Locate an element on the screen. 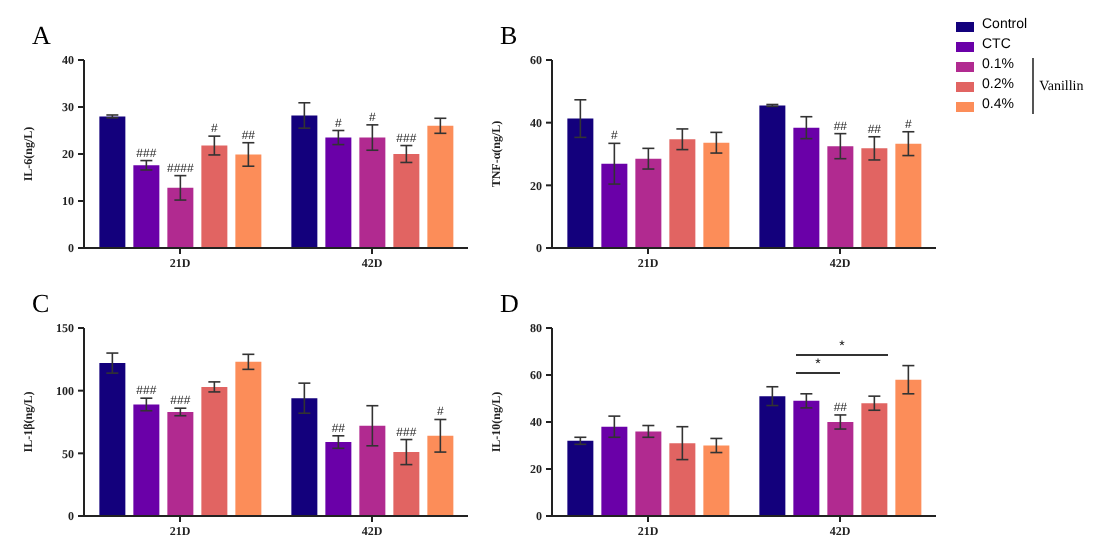 Image resolution: width=1100 pixels, height=560 pixels. chart-title: D is located at coordinates (509, 304).